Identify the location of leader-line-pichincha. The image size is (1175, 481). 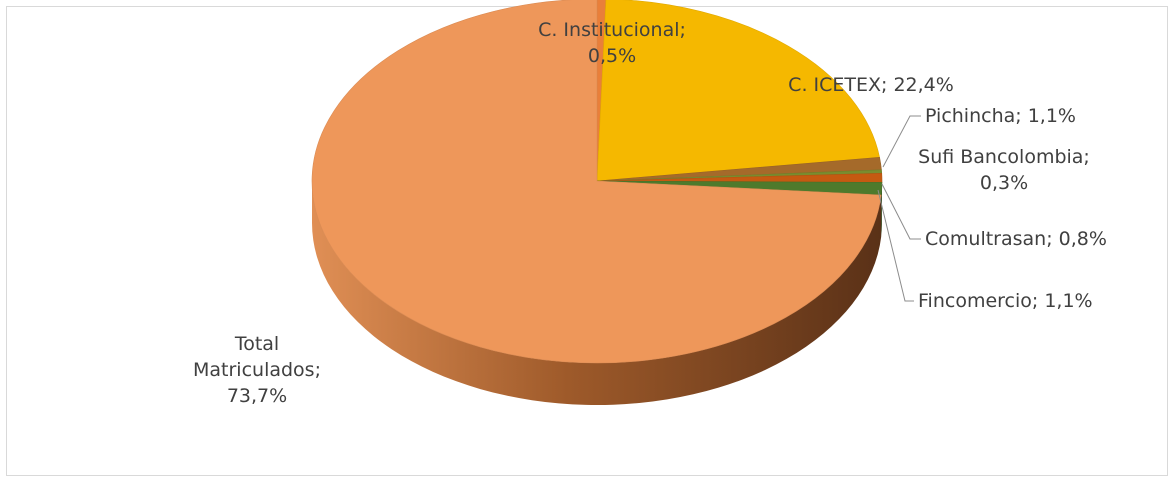
(901, 141).